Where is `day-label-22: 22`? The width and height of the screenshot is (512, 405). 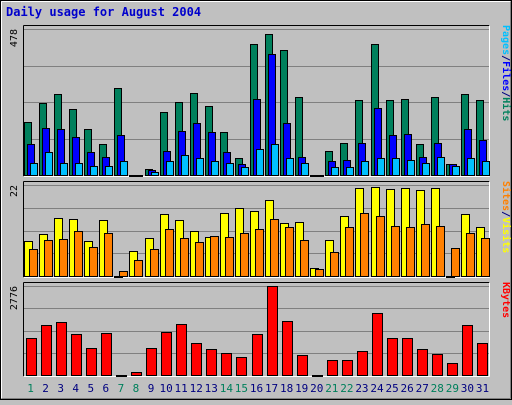
day-label-22: 22 is located at coordinates (346, 388).